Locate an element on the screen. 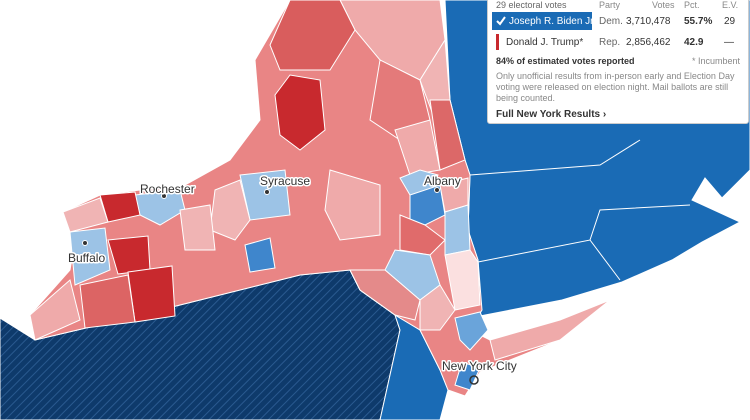 The width and height of the screenshot is (750, 420). percent: 42.9 is located at coordinates (694, 42).